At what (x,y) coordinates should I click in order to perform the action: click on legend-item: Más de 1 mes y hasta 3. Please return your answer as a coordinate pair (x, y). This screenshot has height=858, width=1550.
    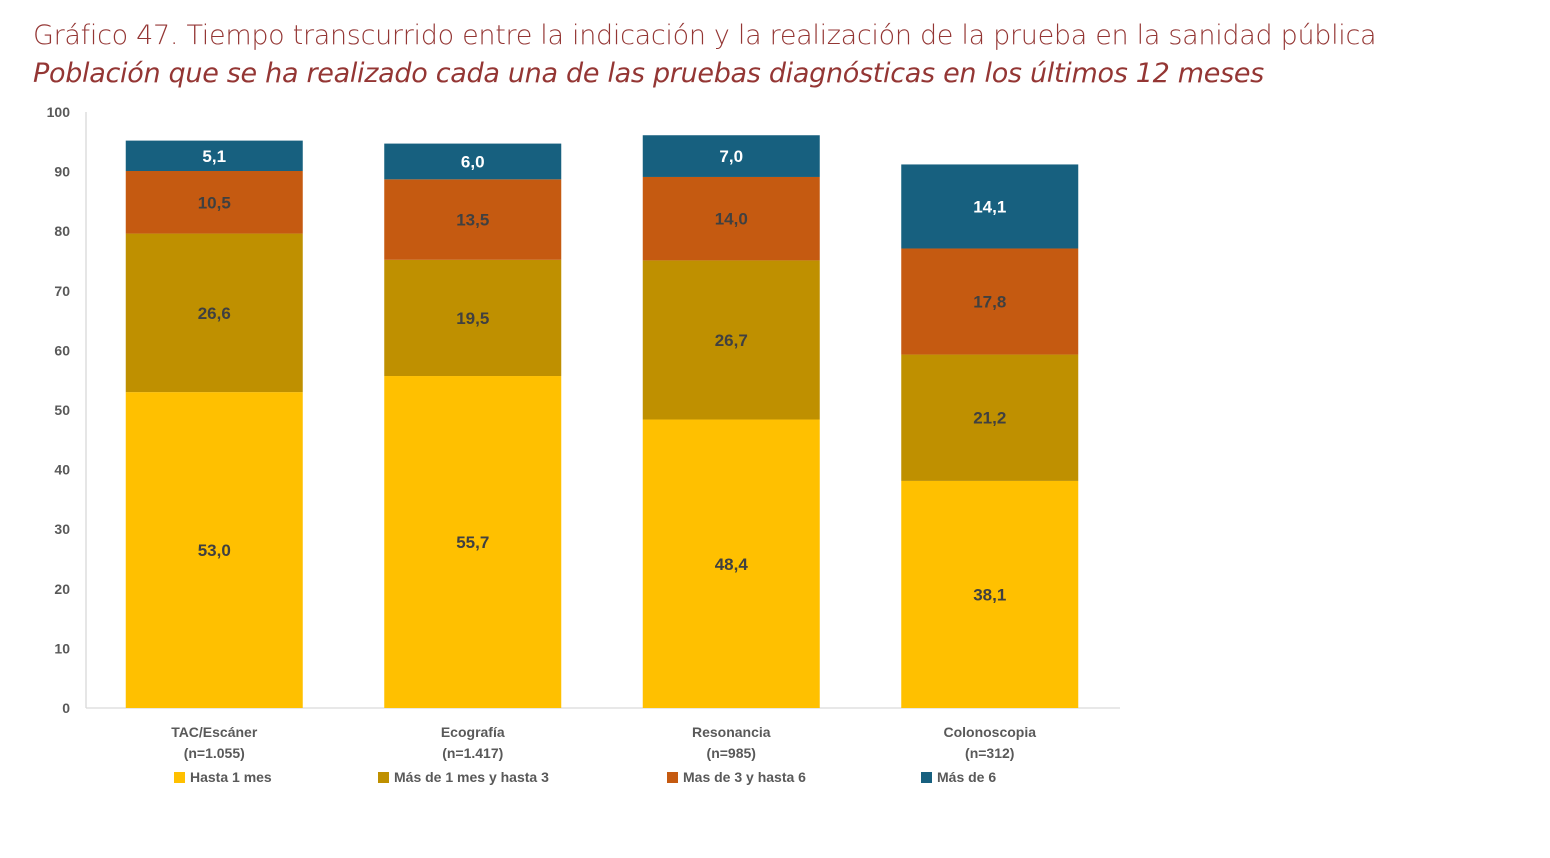
    Looking at the image, I should click on (463, 777).